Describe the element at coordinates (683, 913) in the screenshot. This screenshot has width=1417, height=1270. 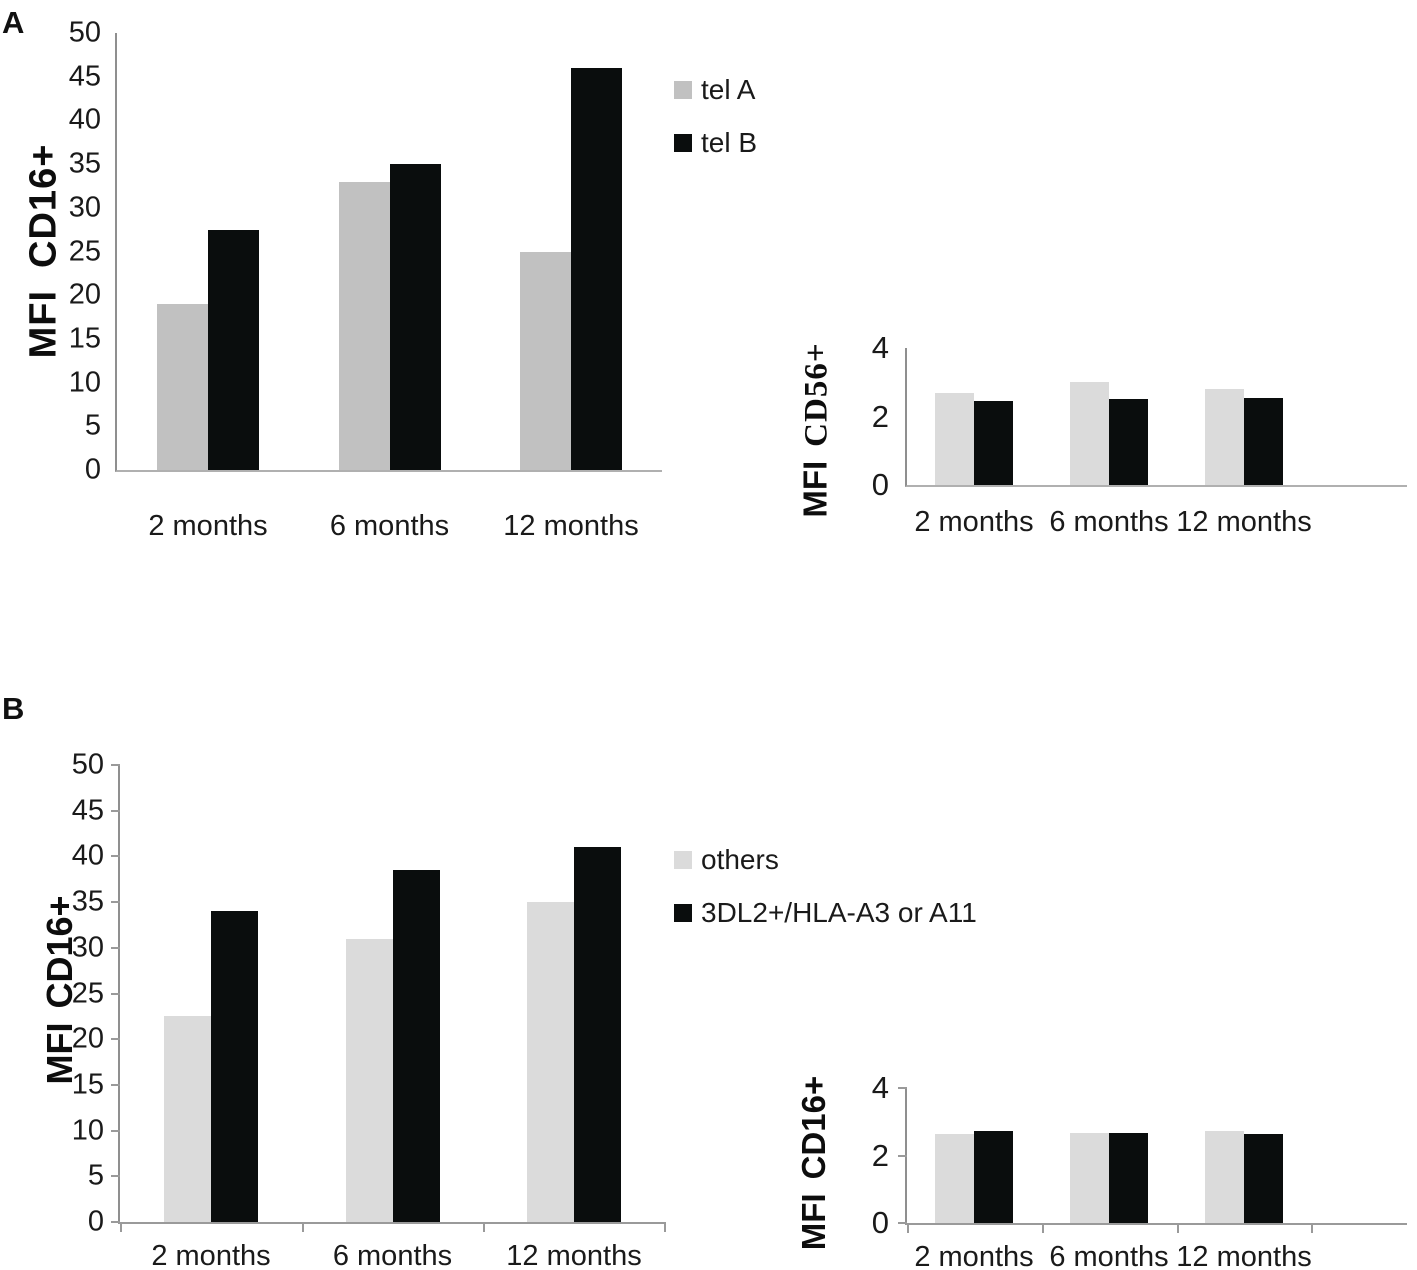
I see `legend-swatch-3dl2-icon` at that location.